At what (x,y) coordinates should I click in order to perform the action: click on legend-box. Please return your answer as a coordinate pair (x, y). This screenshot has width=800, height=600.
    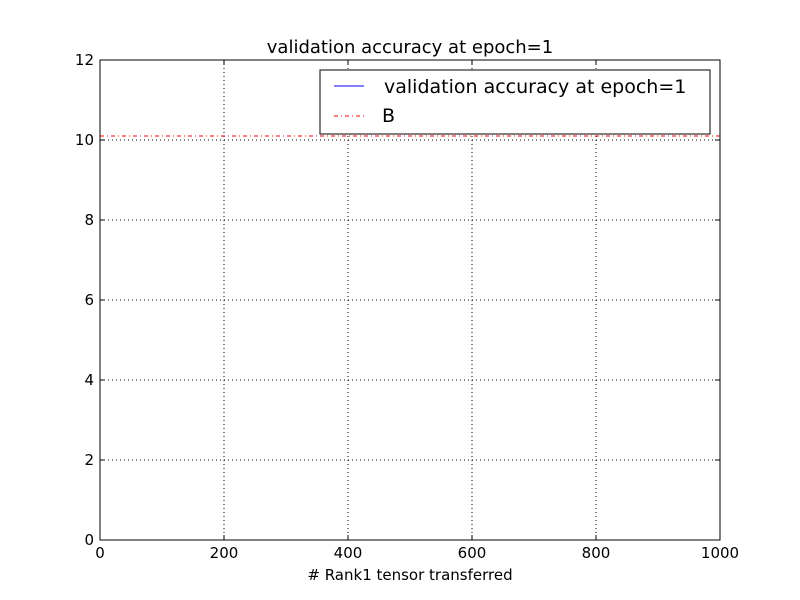
    Looking at the image, I should click on (515, 102).